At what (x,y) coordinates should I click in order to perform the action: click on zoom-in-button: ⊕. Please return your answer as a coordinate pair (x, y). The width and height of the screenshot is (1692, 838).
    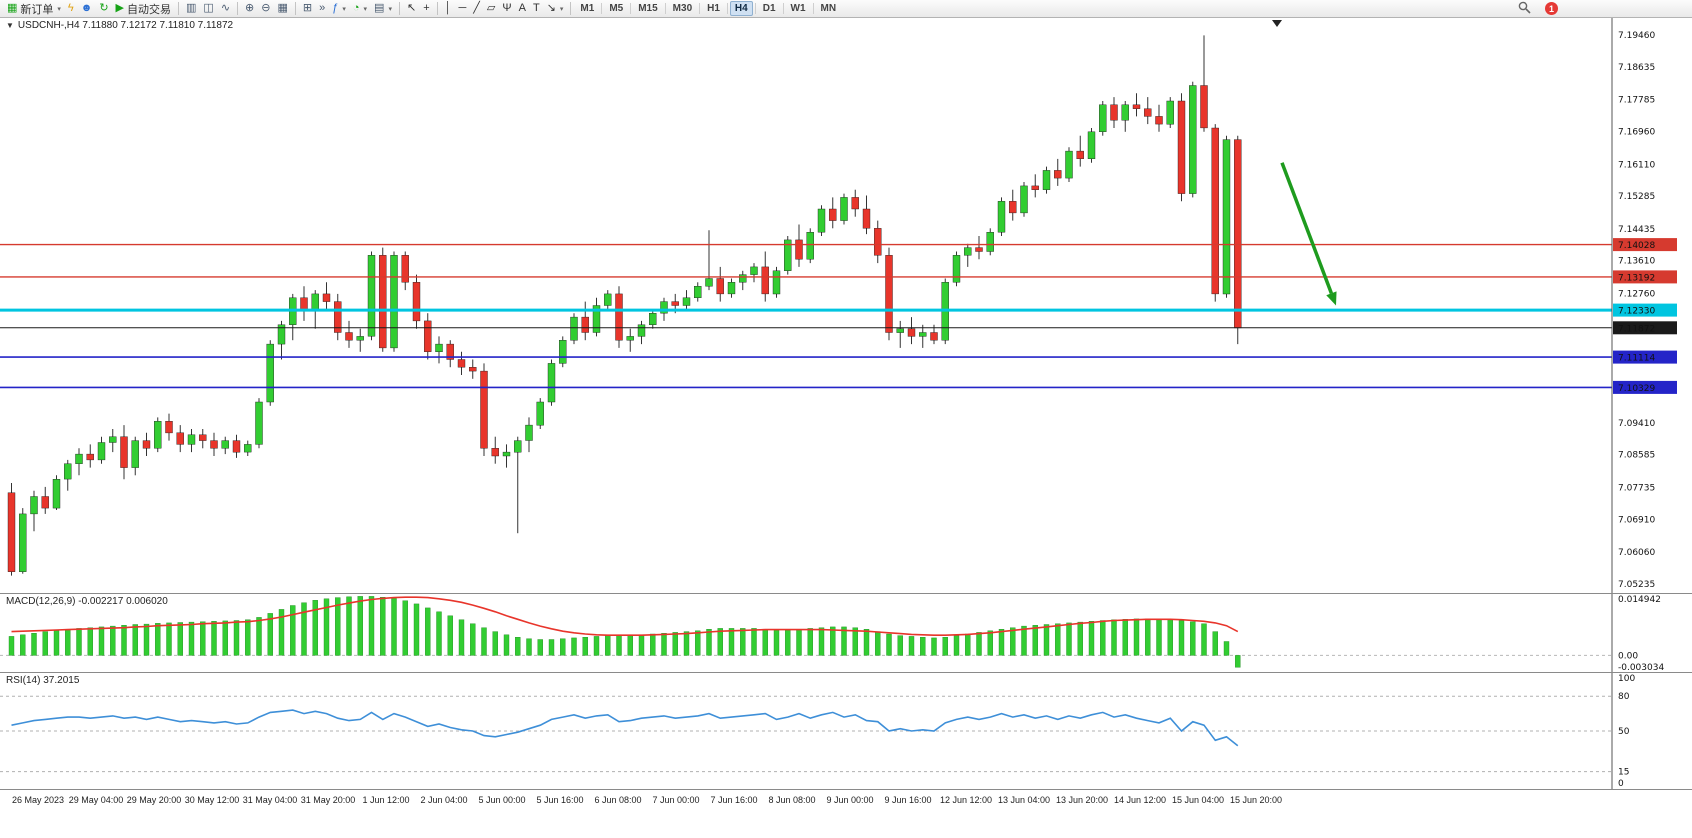
    Looking at the image, I should click on (249, 9).